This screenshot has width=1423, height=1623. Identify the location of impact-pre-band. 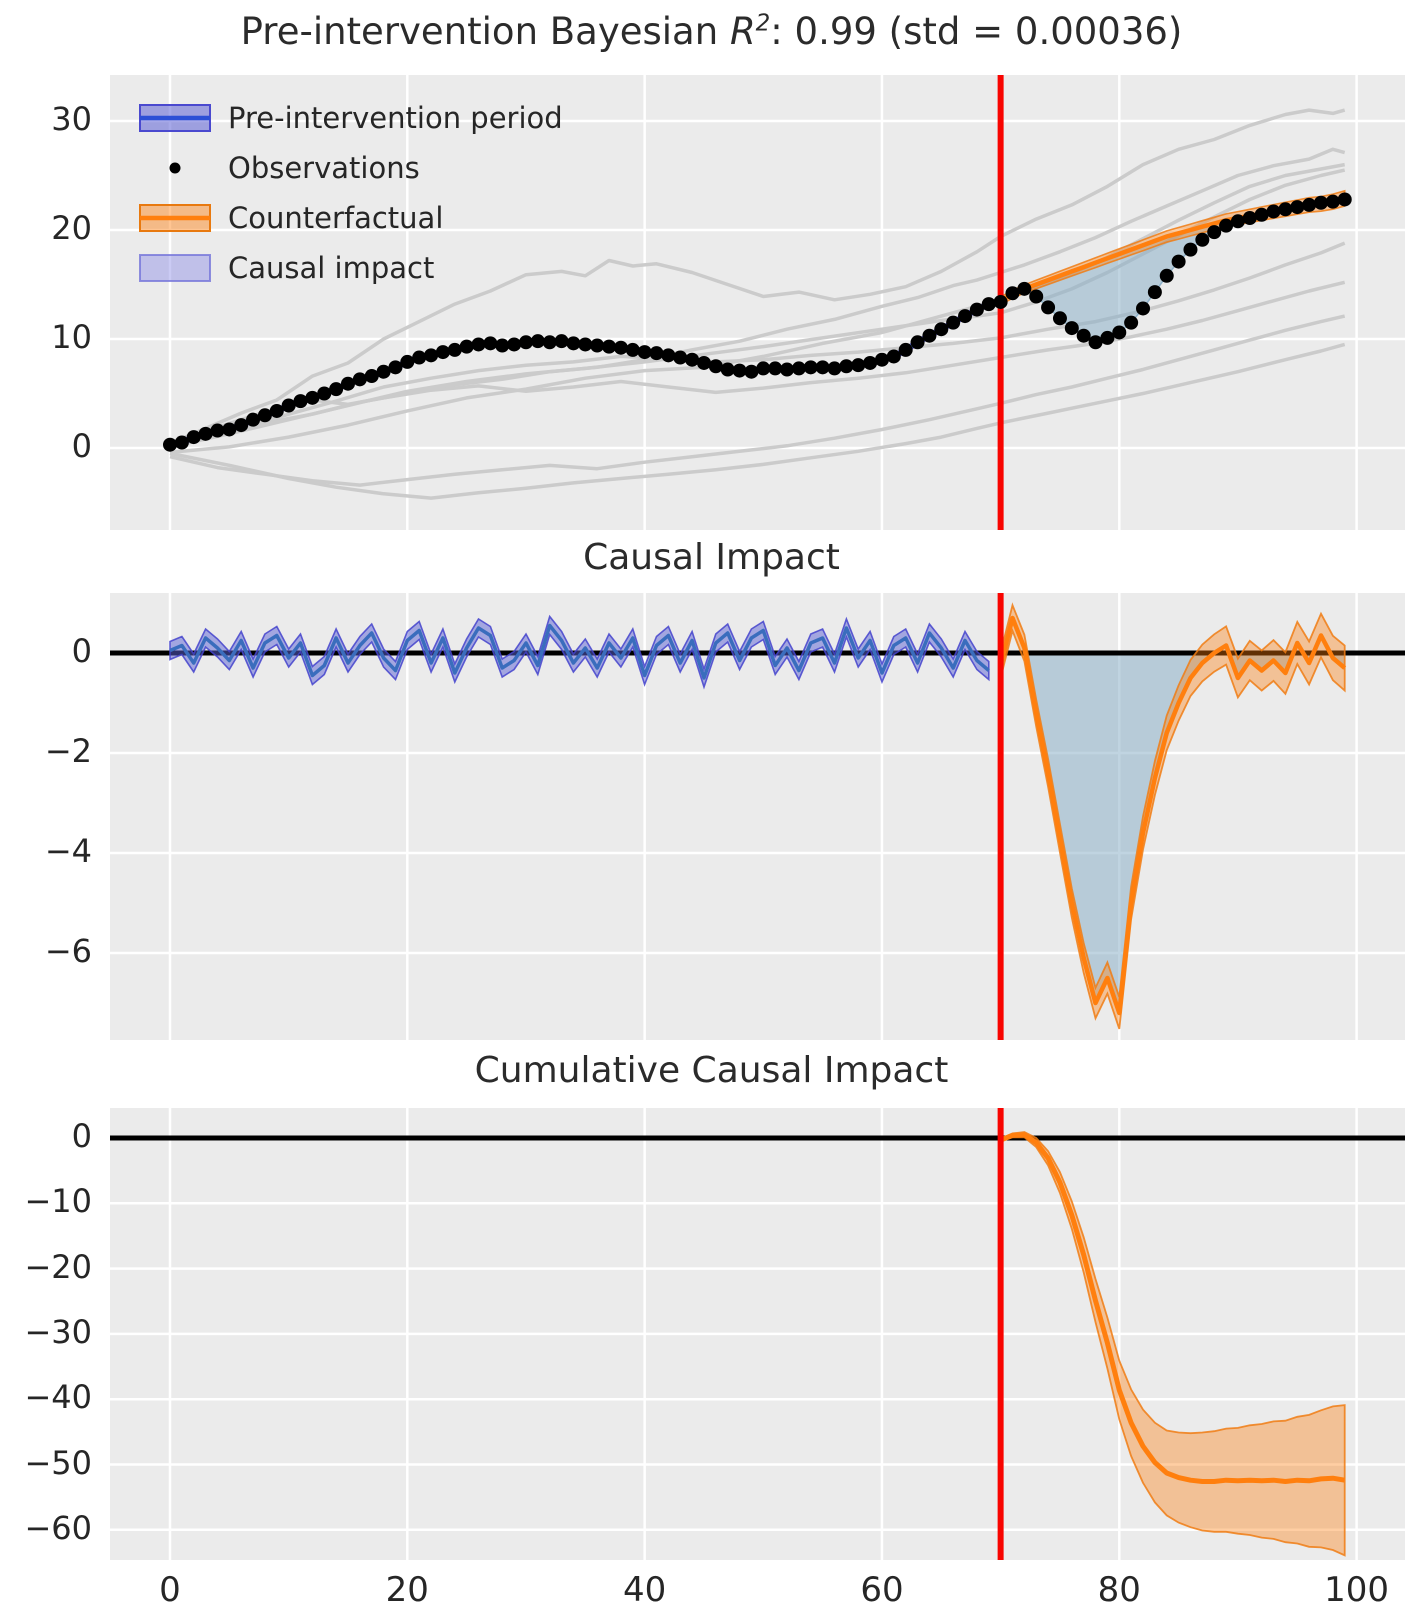
(579, 652).